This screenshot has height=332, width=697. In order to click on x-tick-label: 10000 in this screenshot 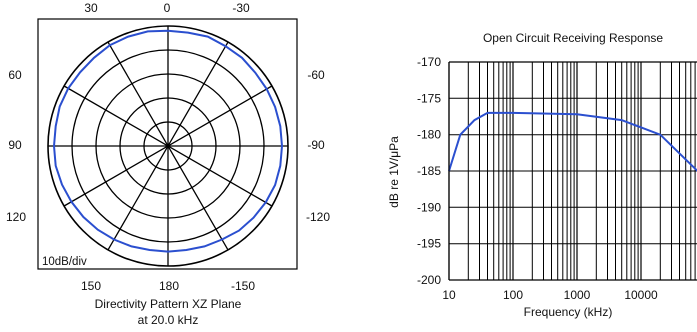, I will do `click(641, 295)`.